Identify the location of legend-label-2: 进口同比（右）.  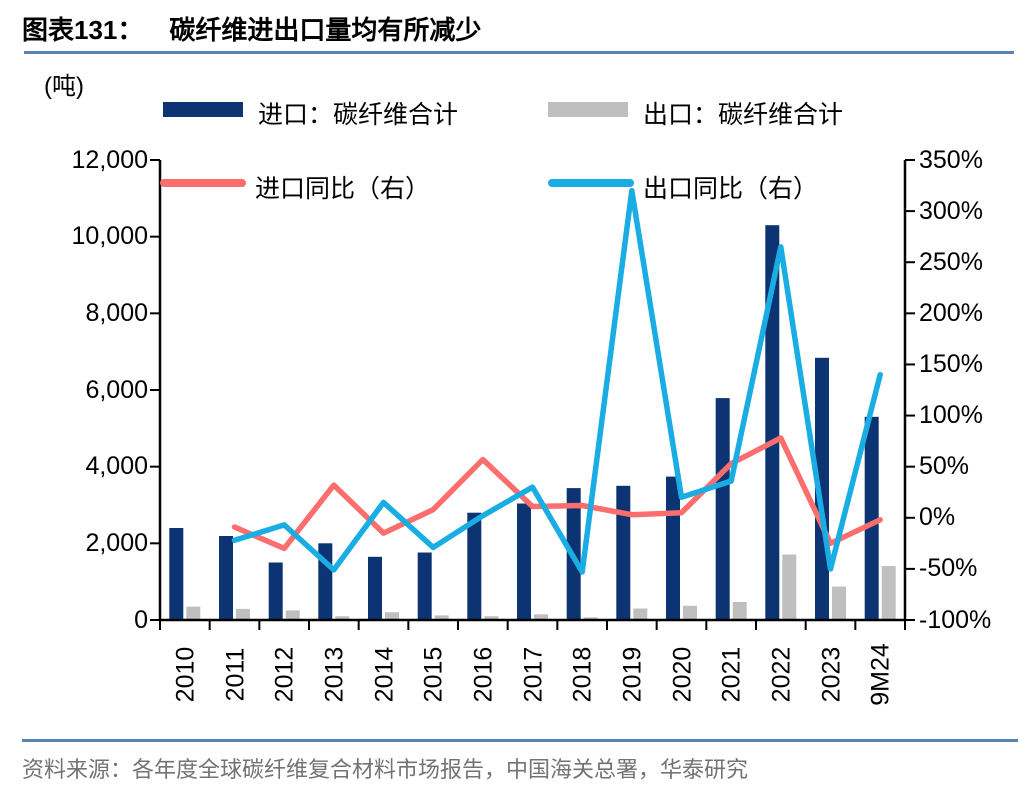
(343, 189).